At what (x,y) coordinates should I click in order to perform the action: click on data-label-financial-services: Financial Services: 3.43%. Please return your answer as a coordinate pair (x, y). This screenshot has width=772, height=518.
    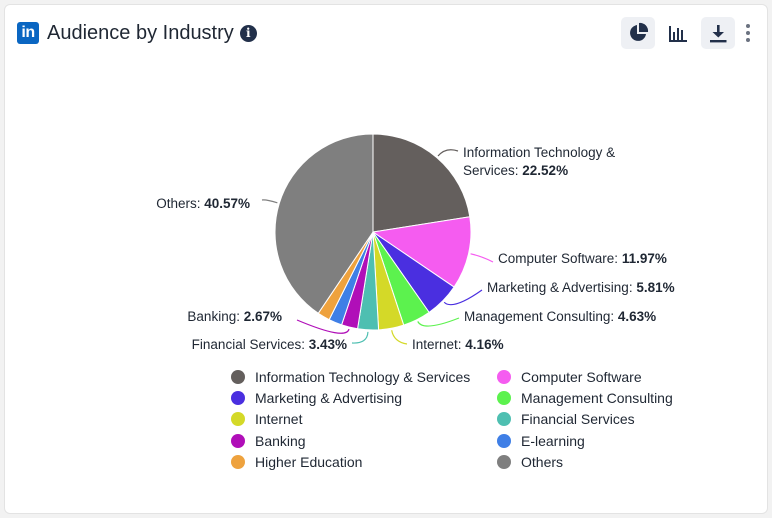
    Looking at the image, I should click on (269, 344).